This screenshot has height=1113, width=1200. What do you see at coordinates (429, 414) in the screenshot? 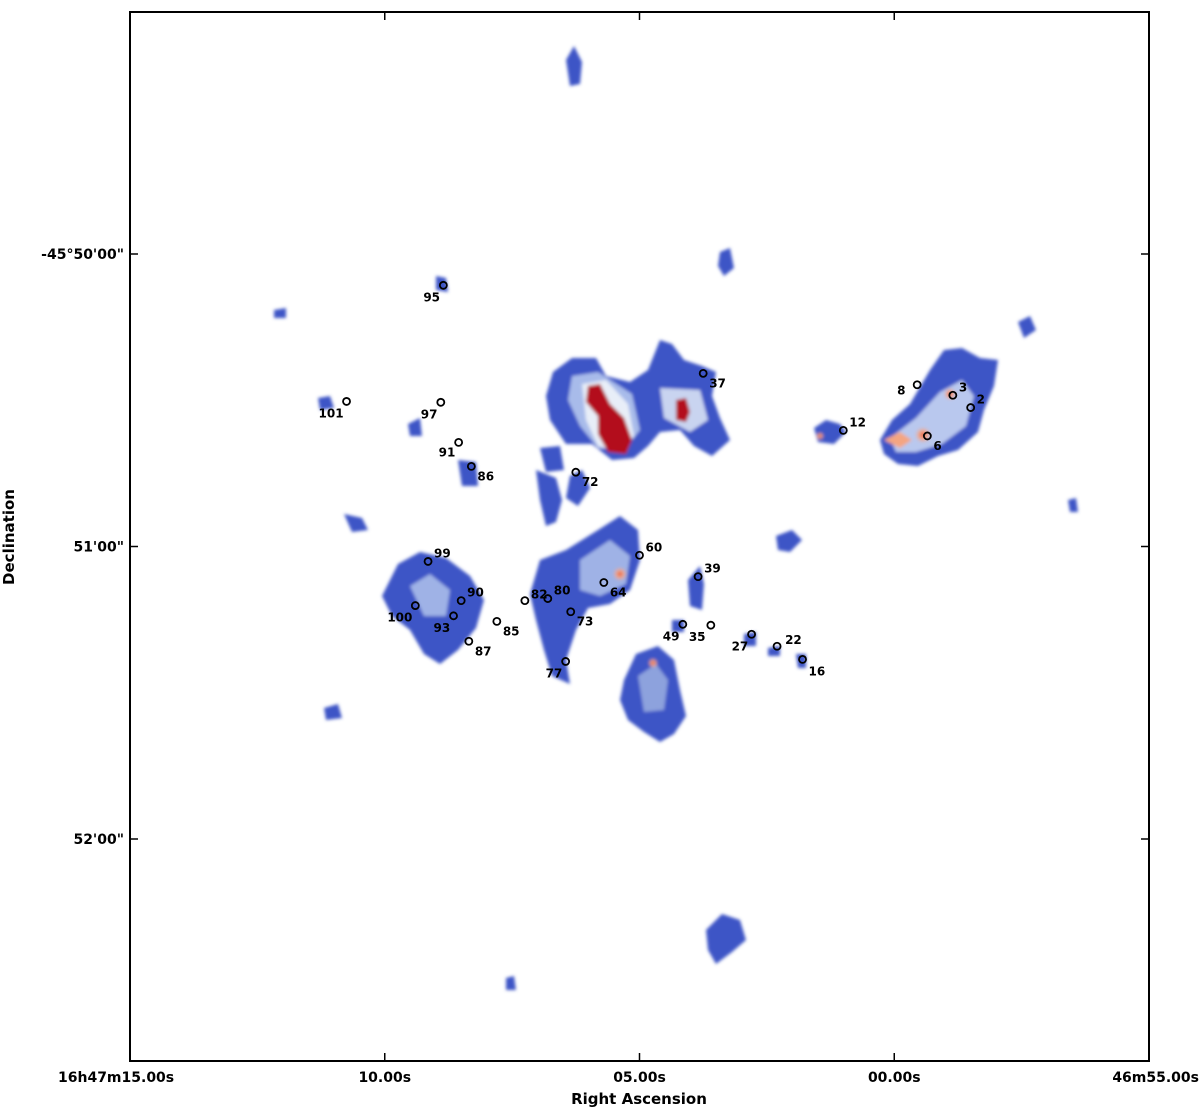
I see `source-label: 97` at bounding box center [429, 414].